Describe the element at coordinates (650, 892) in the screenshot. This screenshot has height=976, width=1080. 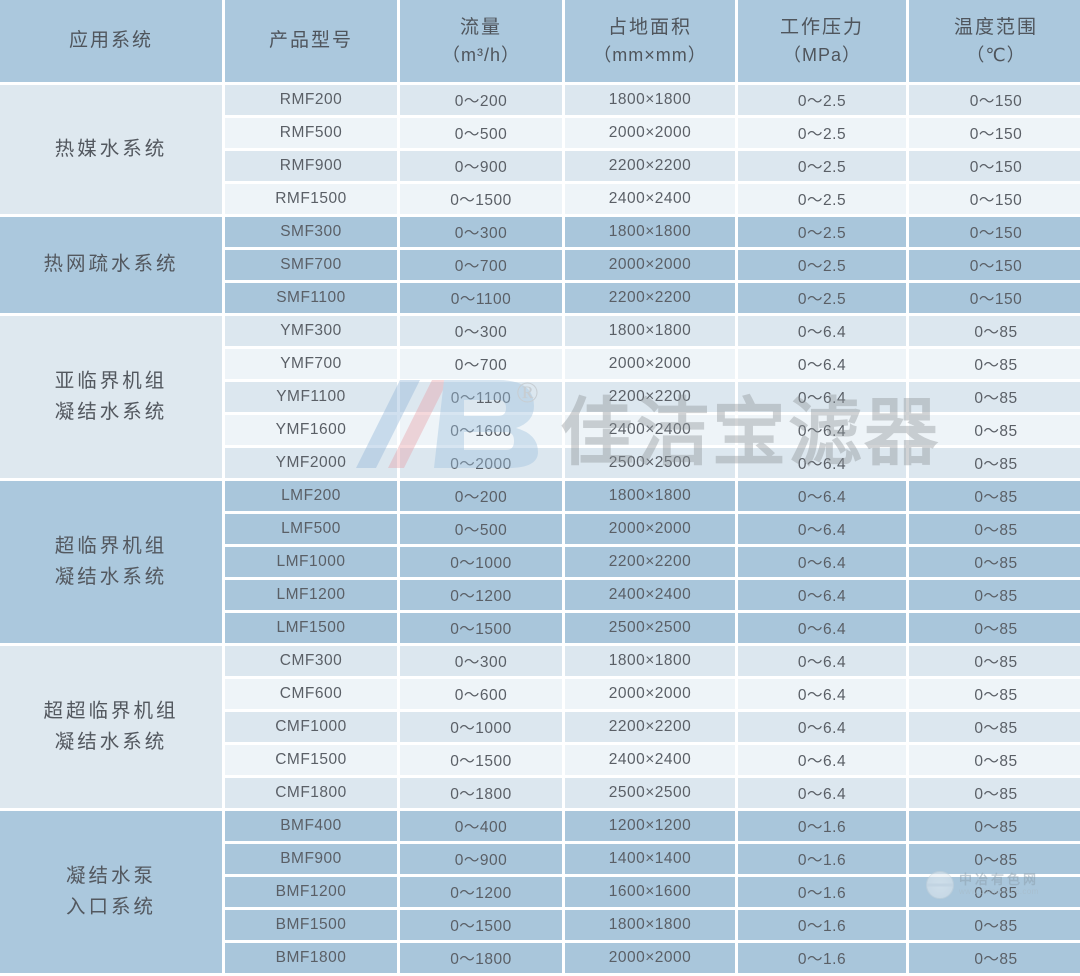
I see `cell-footprint-area: 1600×1600` at that location.